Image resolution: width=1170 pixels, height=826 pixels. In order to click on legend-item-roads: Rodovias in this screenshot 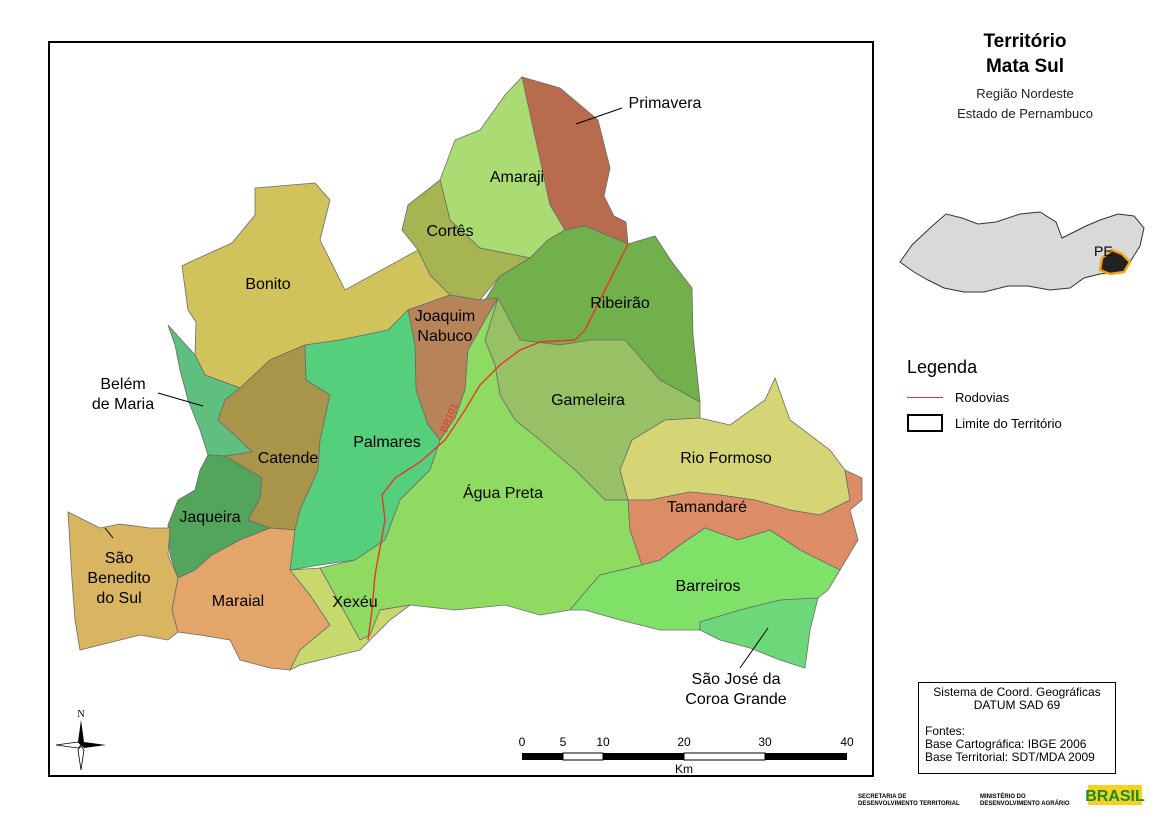, I will do `click(958, 397)`.